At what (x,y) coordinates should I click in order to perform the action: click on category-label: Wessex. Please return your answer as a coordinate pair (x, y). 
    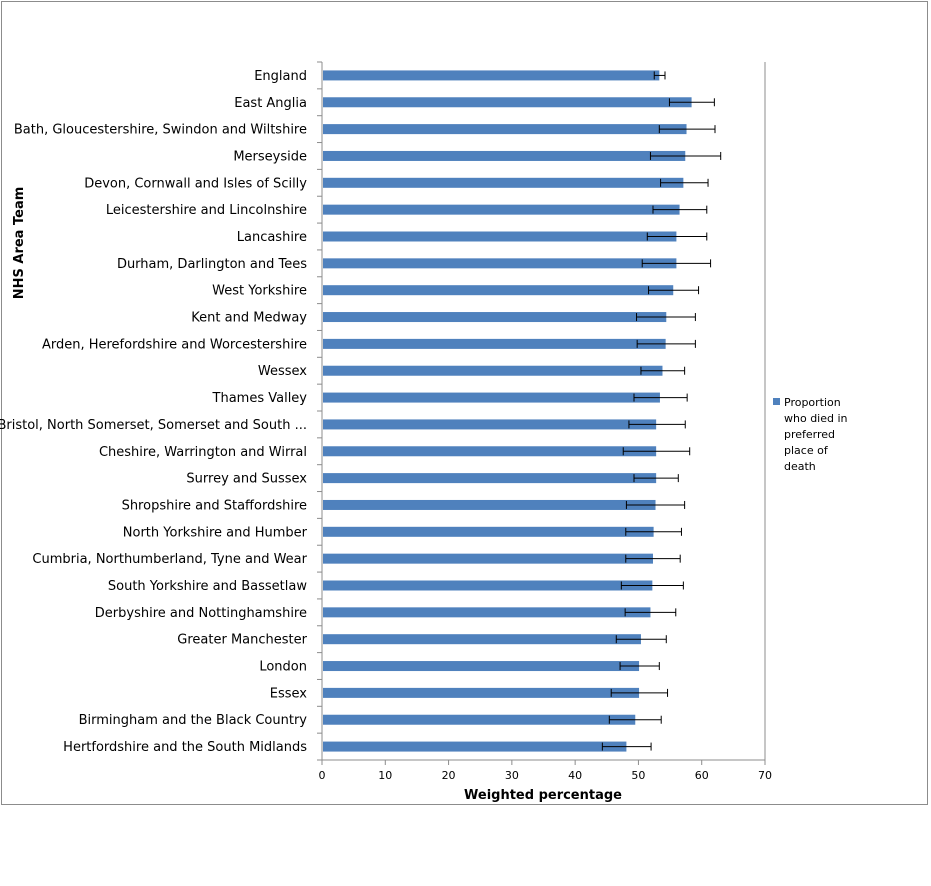
    Looking at the image, I should click on (282, 371).